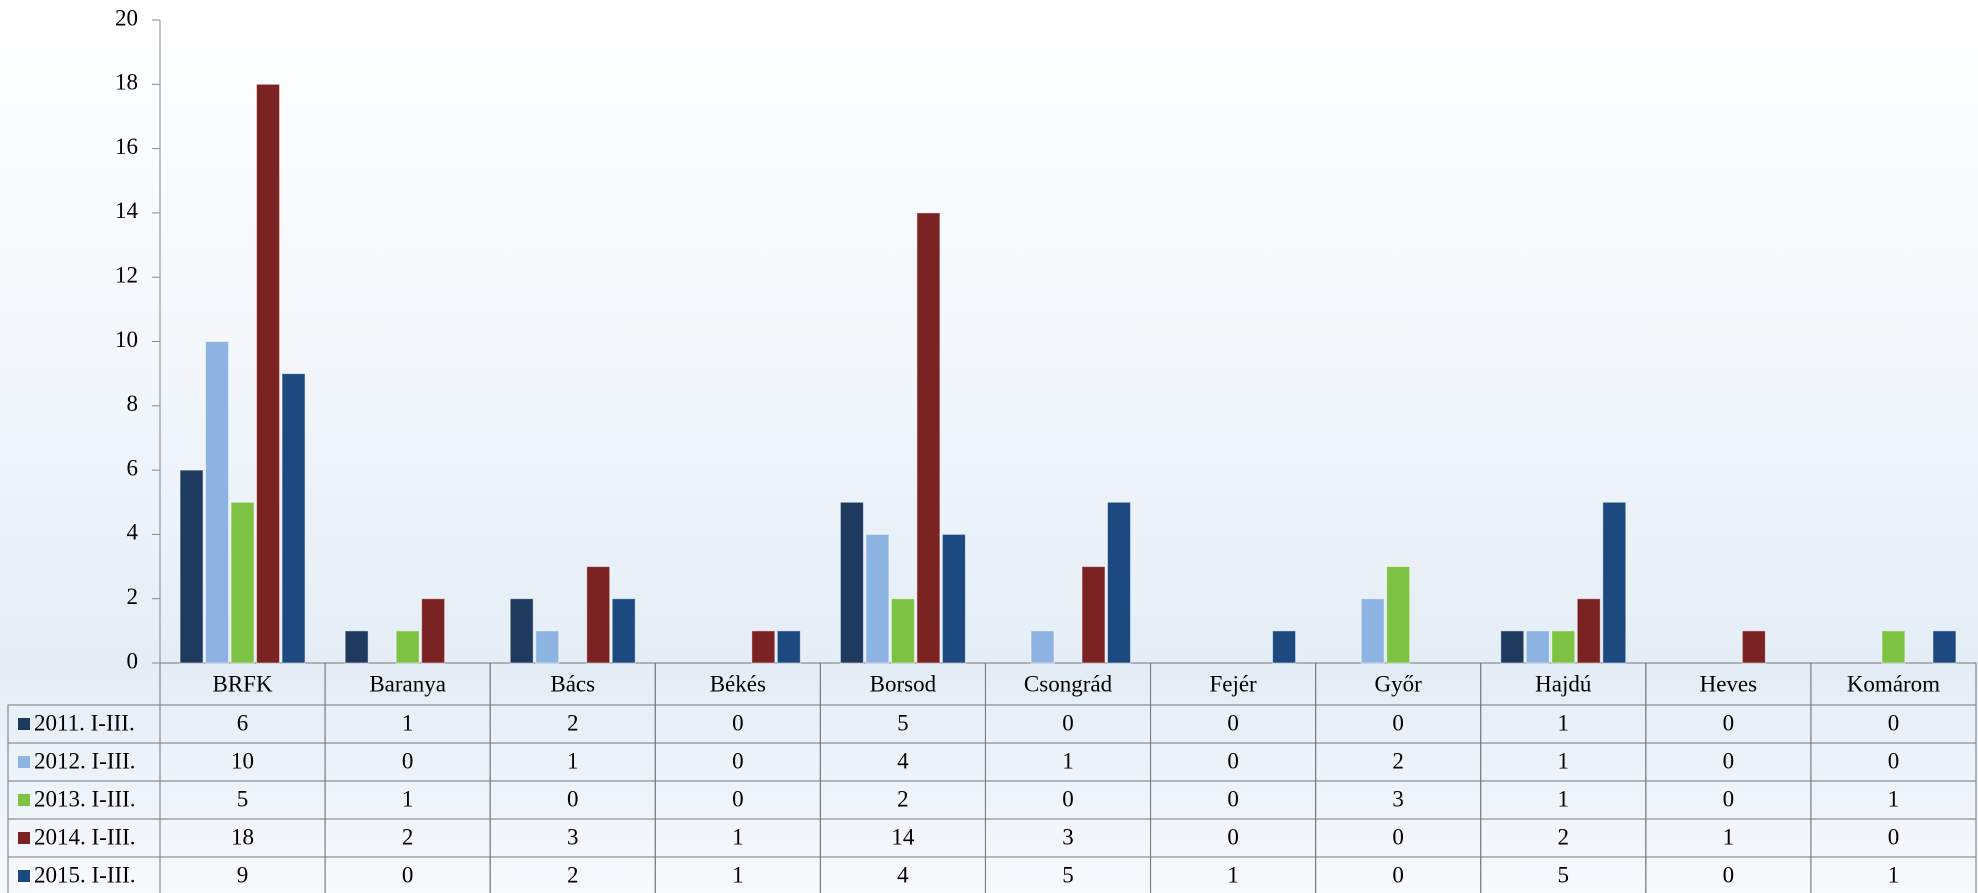 Image resolution: width=1978 pixels, height=893 pixels. Describe the element at coordinates (133, 532) in the screenshot. I see `y-tick-label: 4` at that location.